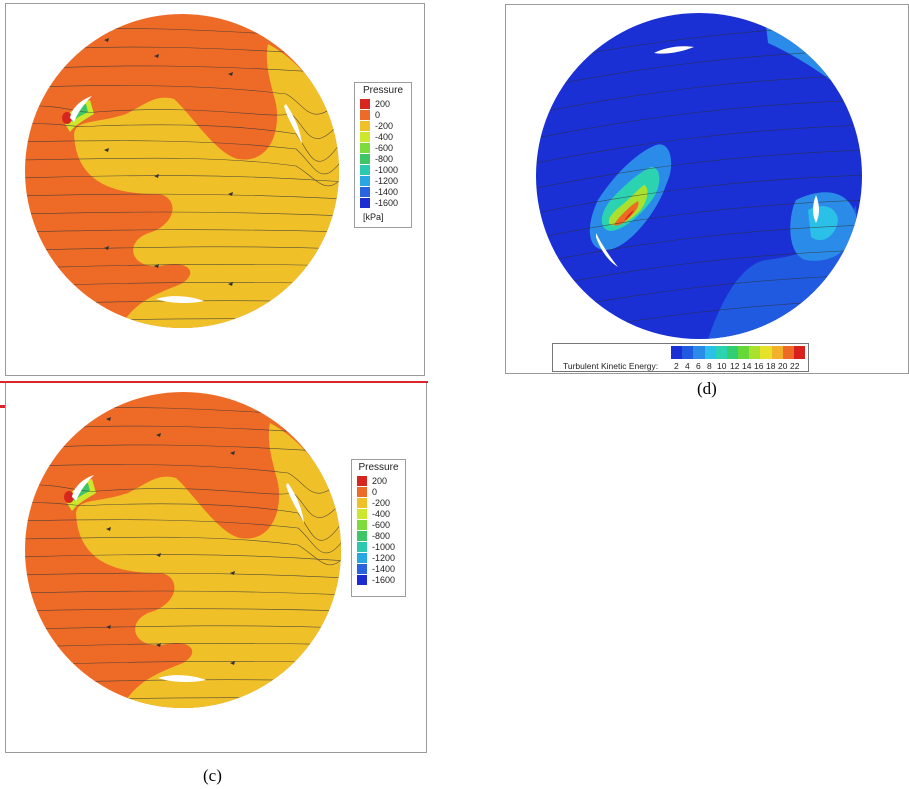 Image resolution: width=909 pixels, height=789 pixels. What do you see at coordinates (783, 366) in the screenshot?
I see `tke-tick: 20` at bounding box center [783, 366].